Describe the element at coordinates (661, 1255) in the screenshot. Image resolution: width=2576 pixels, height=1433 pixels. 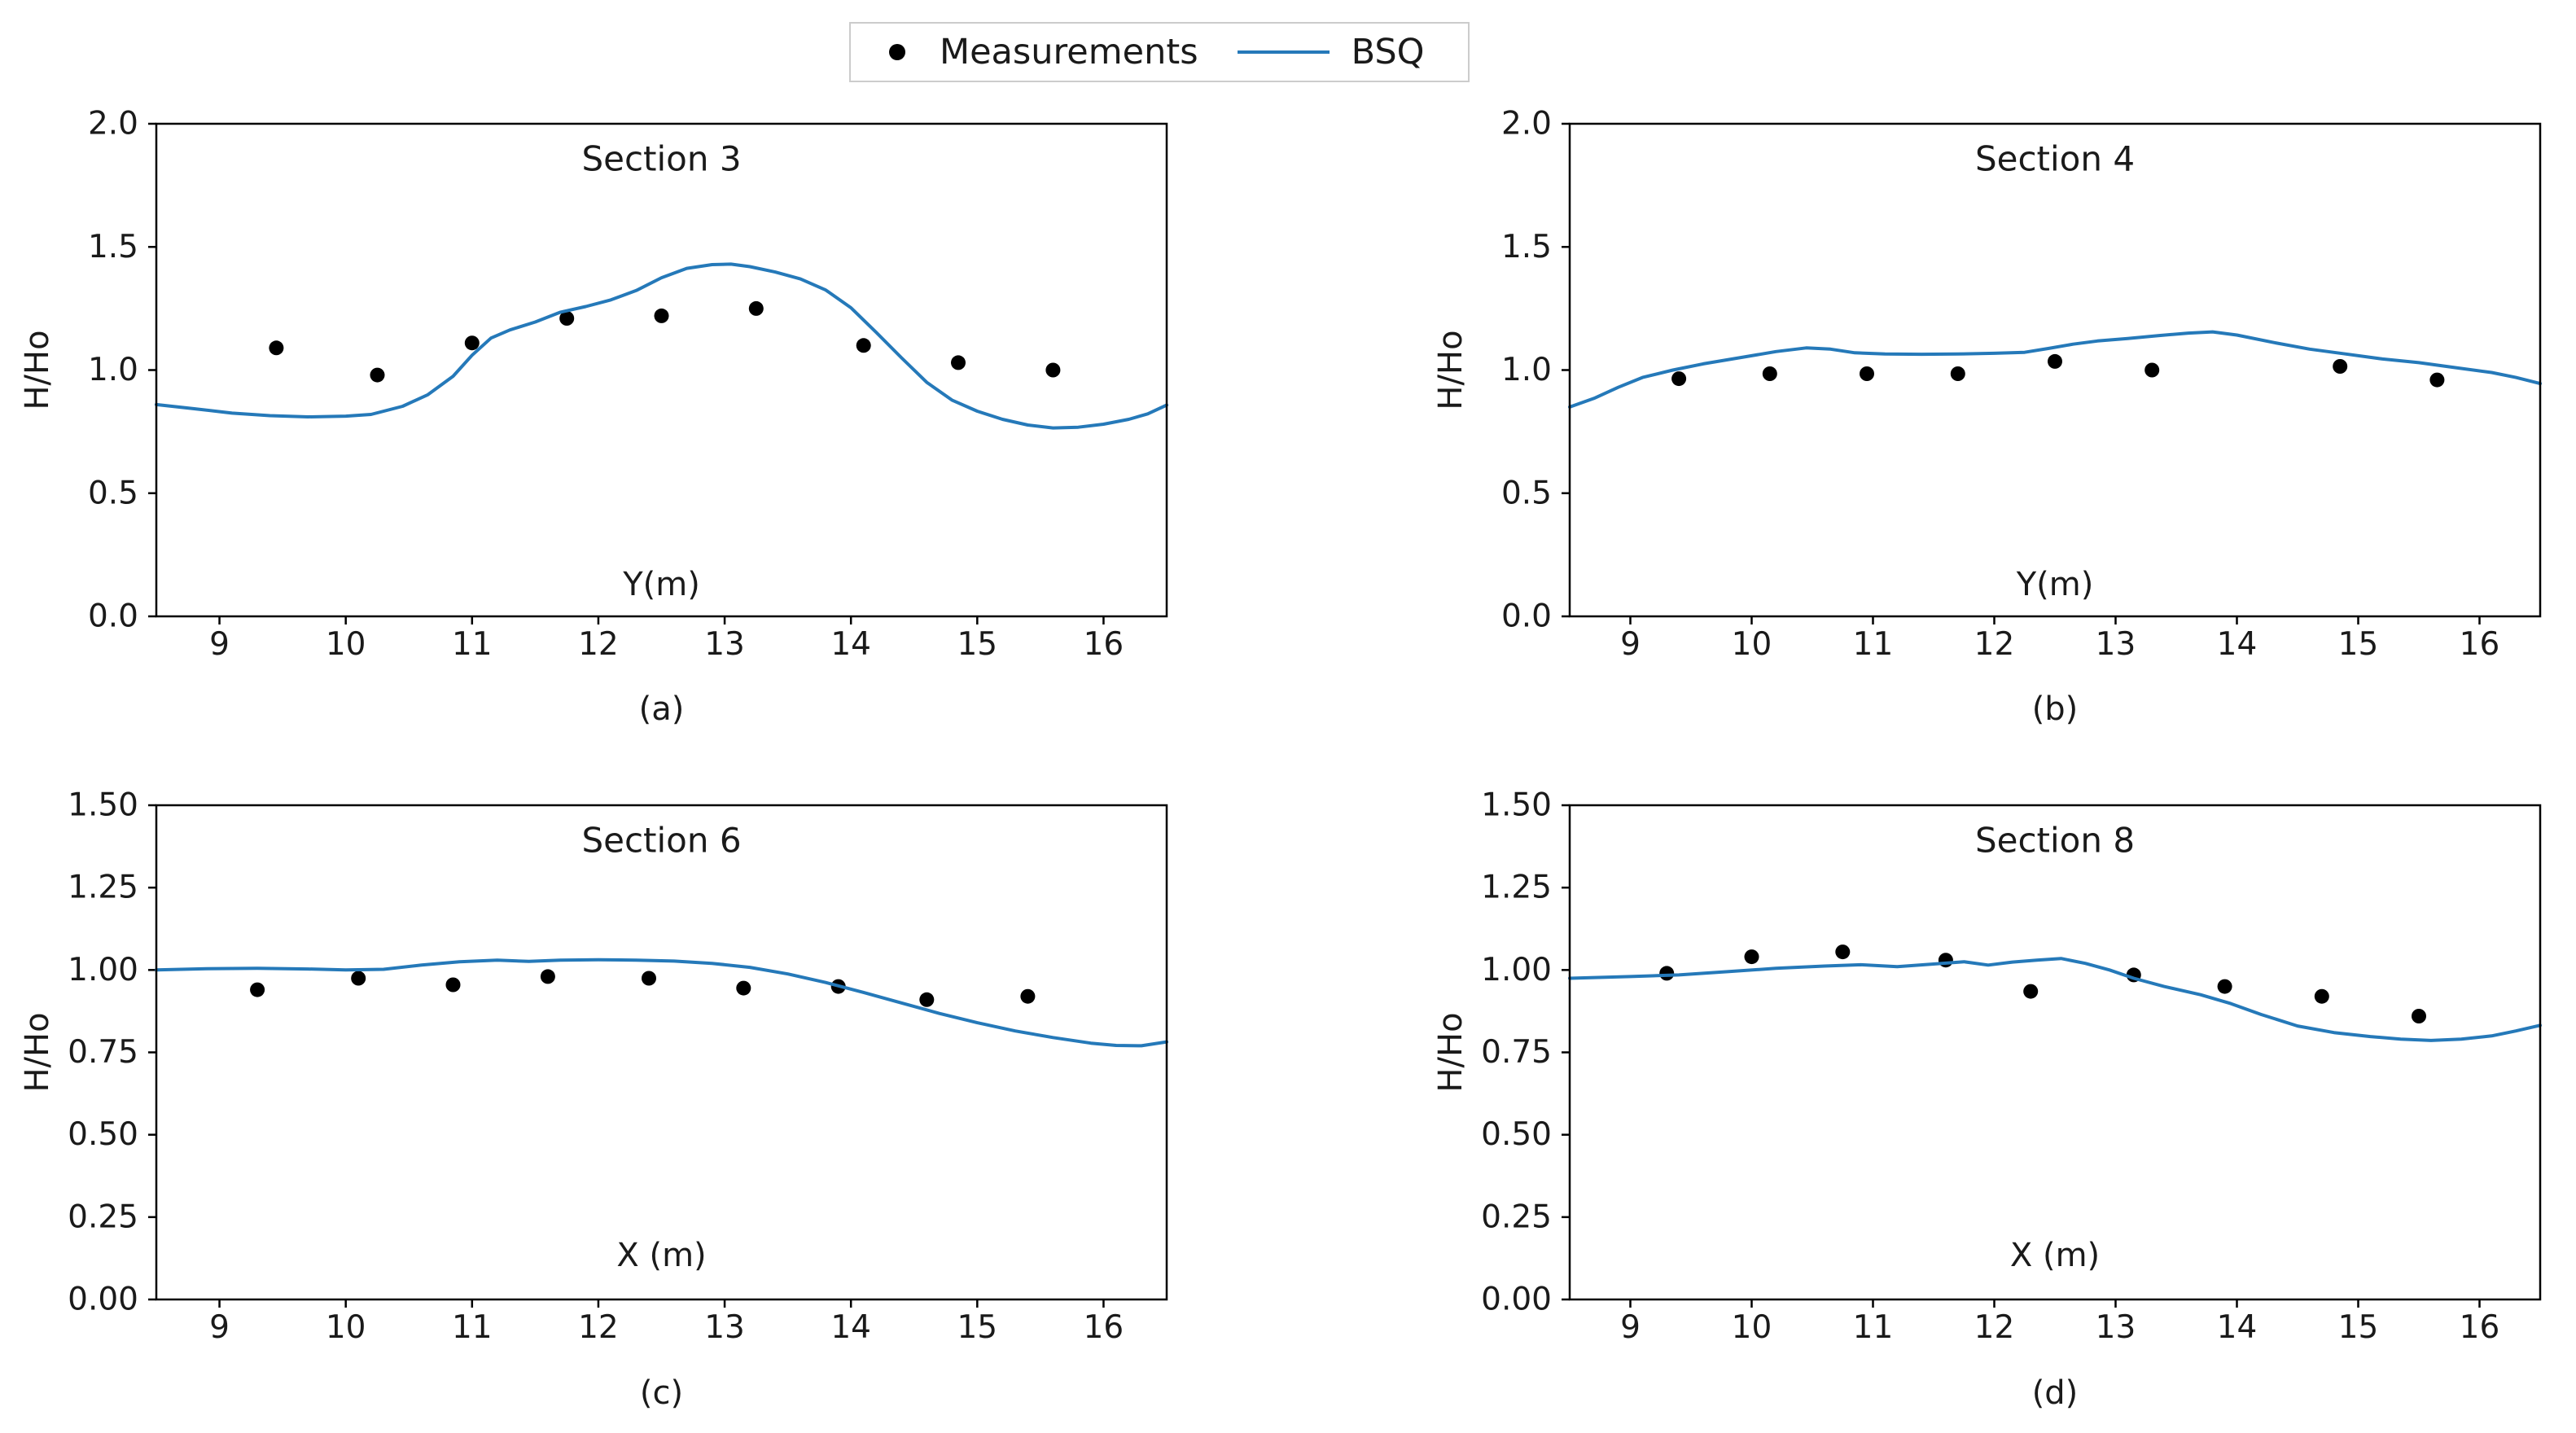
I see `x-axis-label: X (m)` at that location.